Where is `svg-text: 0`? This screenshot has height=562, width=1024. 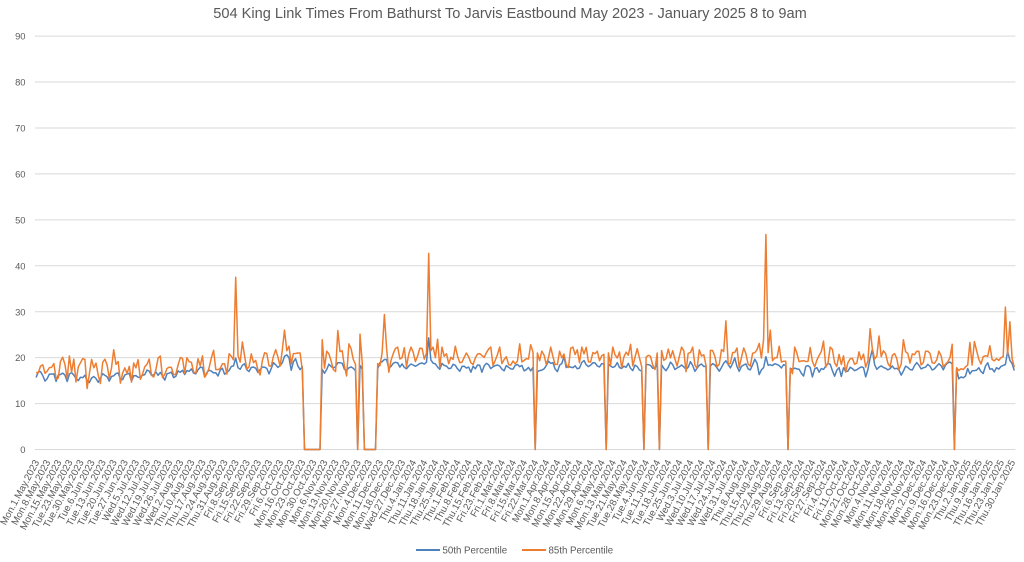 svg-text: 0 is located at coordinates (22, 449).